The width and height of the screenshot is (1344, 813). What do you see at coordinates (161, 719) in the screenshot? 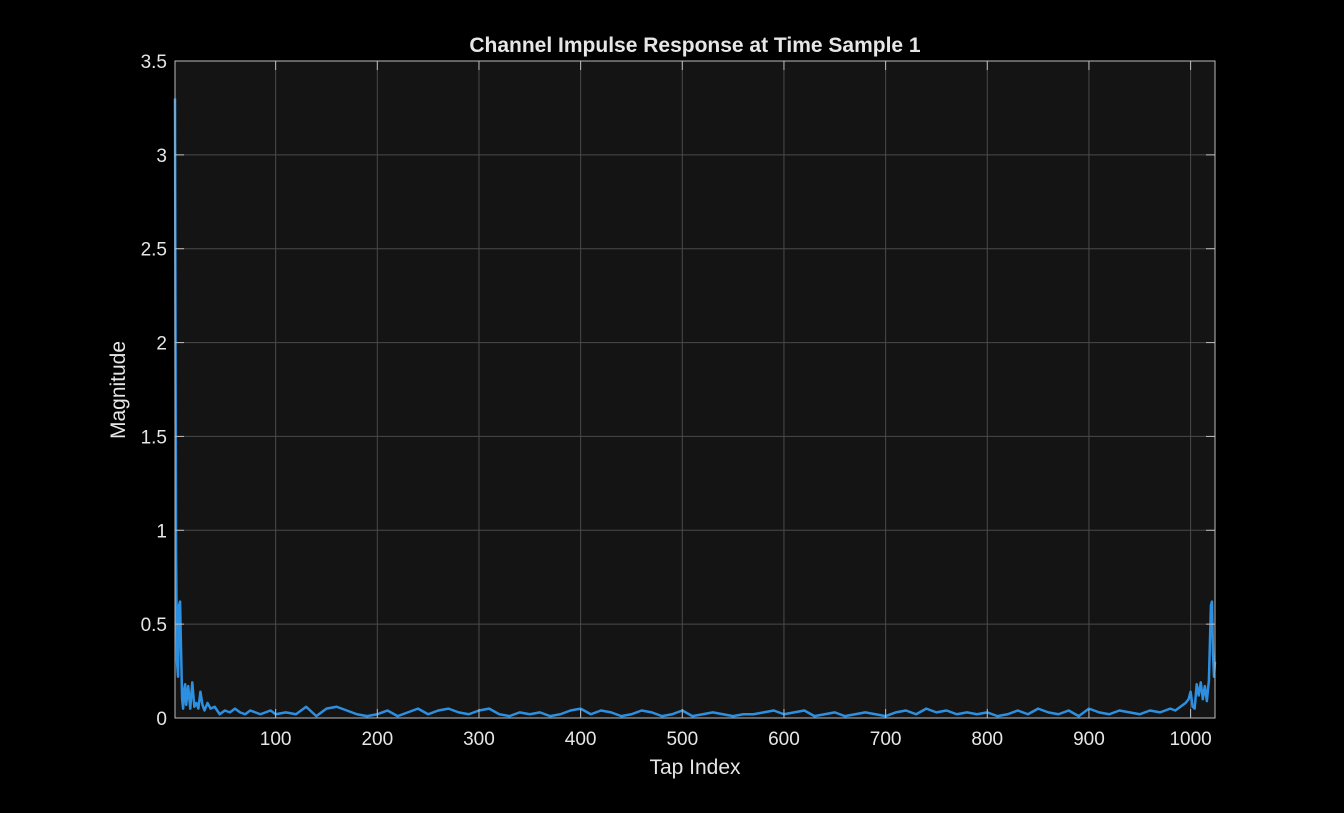
I see `y-tick-label: 0` at bounding box center [161, 719].